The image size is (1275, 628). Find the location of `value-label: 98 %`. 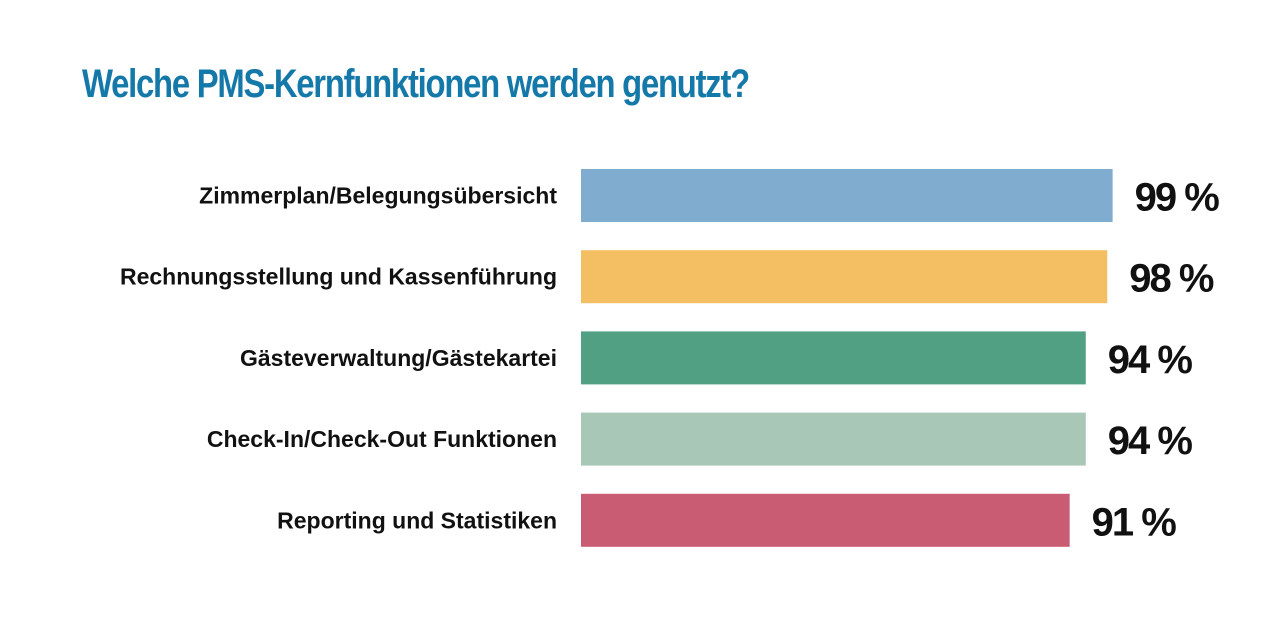

value-label: 98 % is located at coordinates (1171, 279).